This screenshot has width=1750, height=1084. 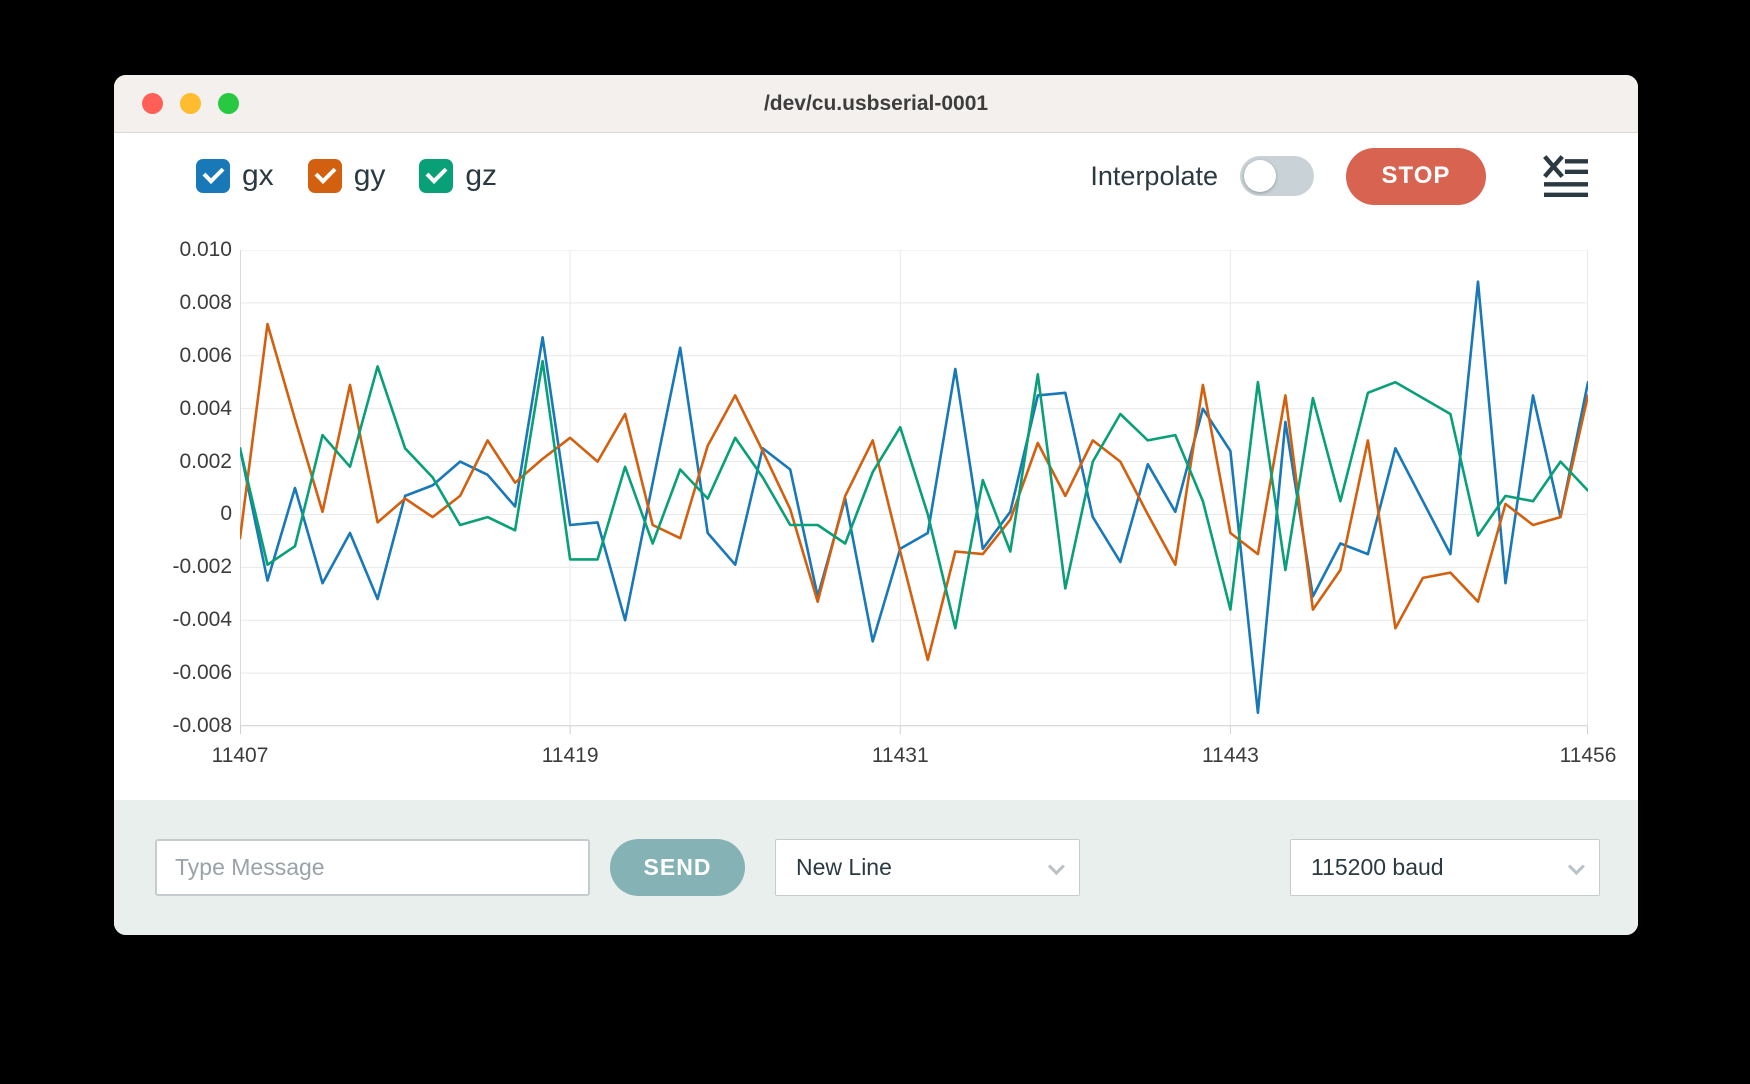 I want to click on series-checkbox-gx: gx, so click(x=235, y=176).